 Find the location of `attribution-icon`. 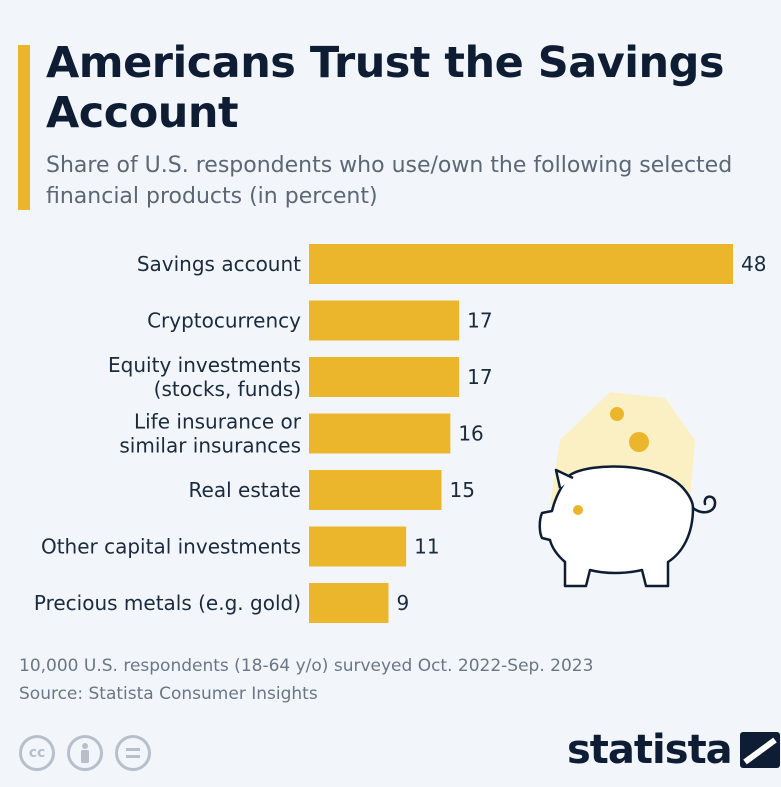

attribution-icon is located at coordinates (85, 753).